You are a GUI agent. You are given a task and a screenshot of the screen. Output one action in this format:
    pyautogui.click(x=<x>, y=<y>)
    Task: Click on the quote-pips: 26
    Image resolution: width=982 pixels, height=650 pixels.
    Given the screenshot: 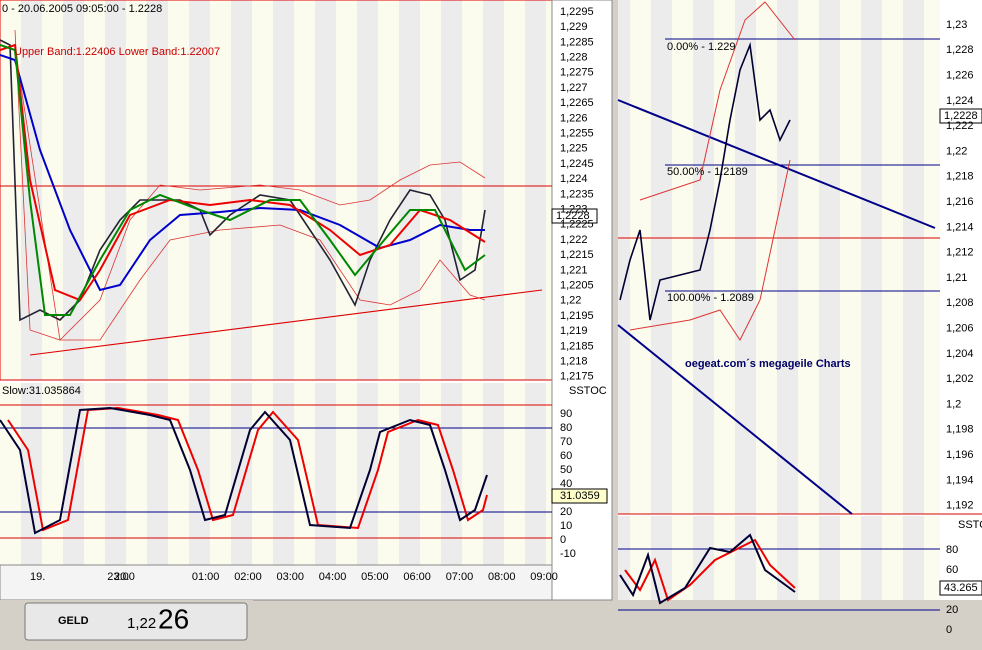 What is the action you would take?
    pyautogui.click(x=173, y=618)
    